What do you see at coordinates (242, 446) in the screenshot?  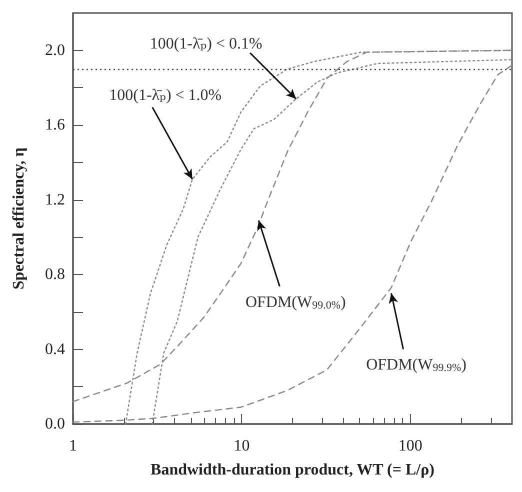 I see `x-tick-label: 10` at bounding box center [242, 446].